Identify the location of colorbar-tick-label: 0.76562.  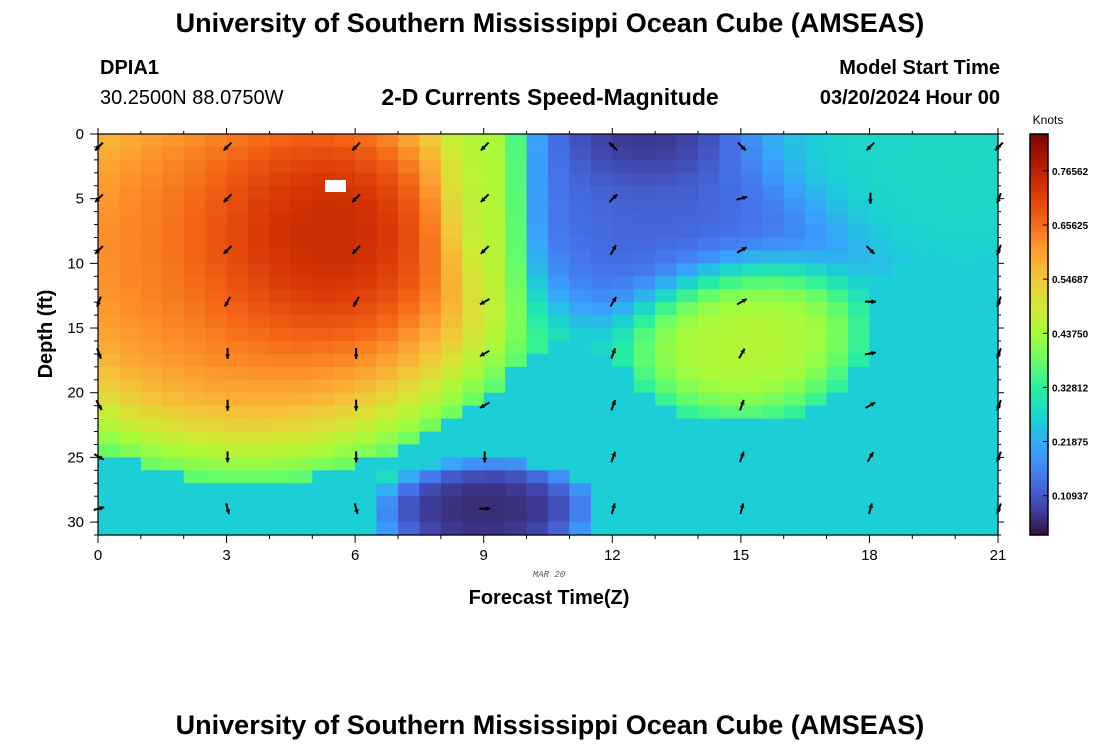
(1070, 172).